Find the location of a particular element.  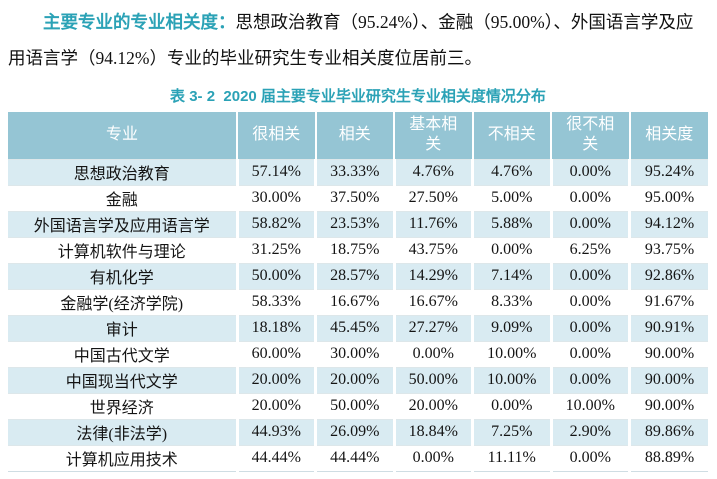

major-name-cell: 有机化学 is located at coordinates (123, 276).